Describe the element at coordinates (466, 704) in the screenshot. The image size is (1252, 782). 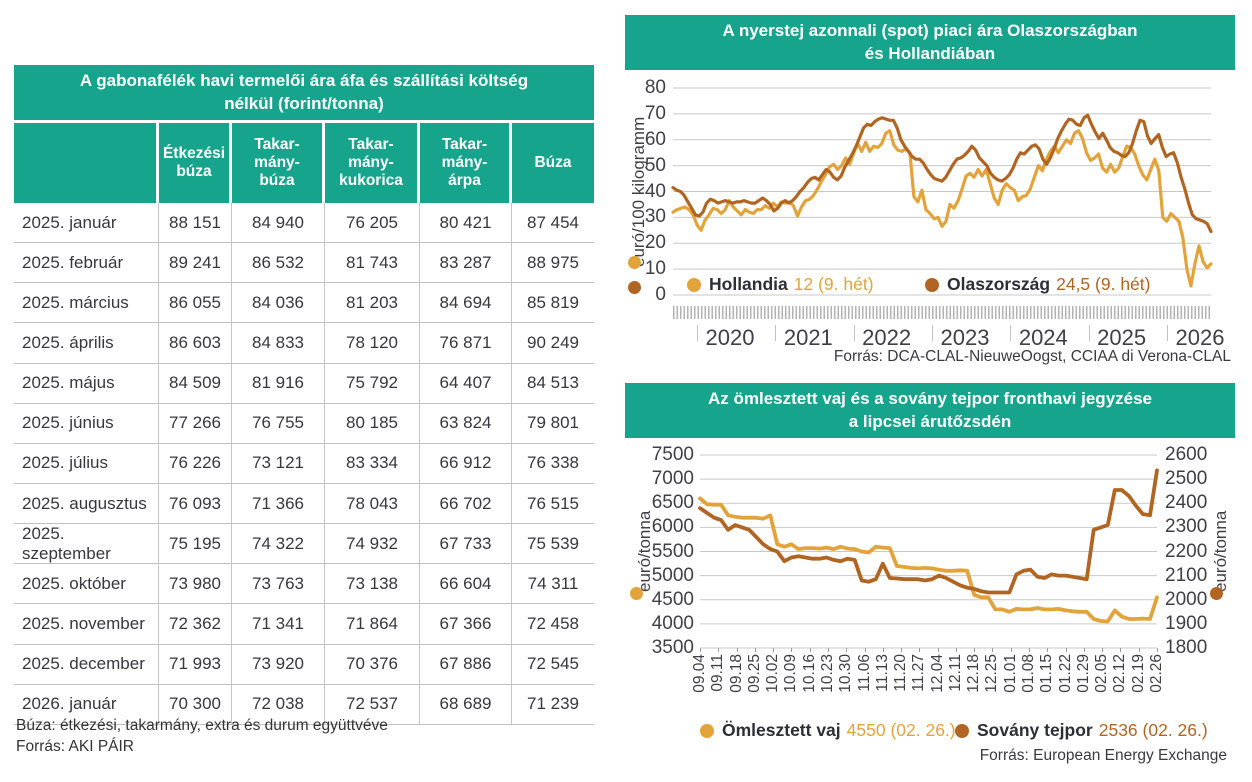
I see `table-cell: 68 689` at that location.